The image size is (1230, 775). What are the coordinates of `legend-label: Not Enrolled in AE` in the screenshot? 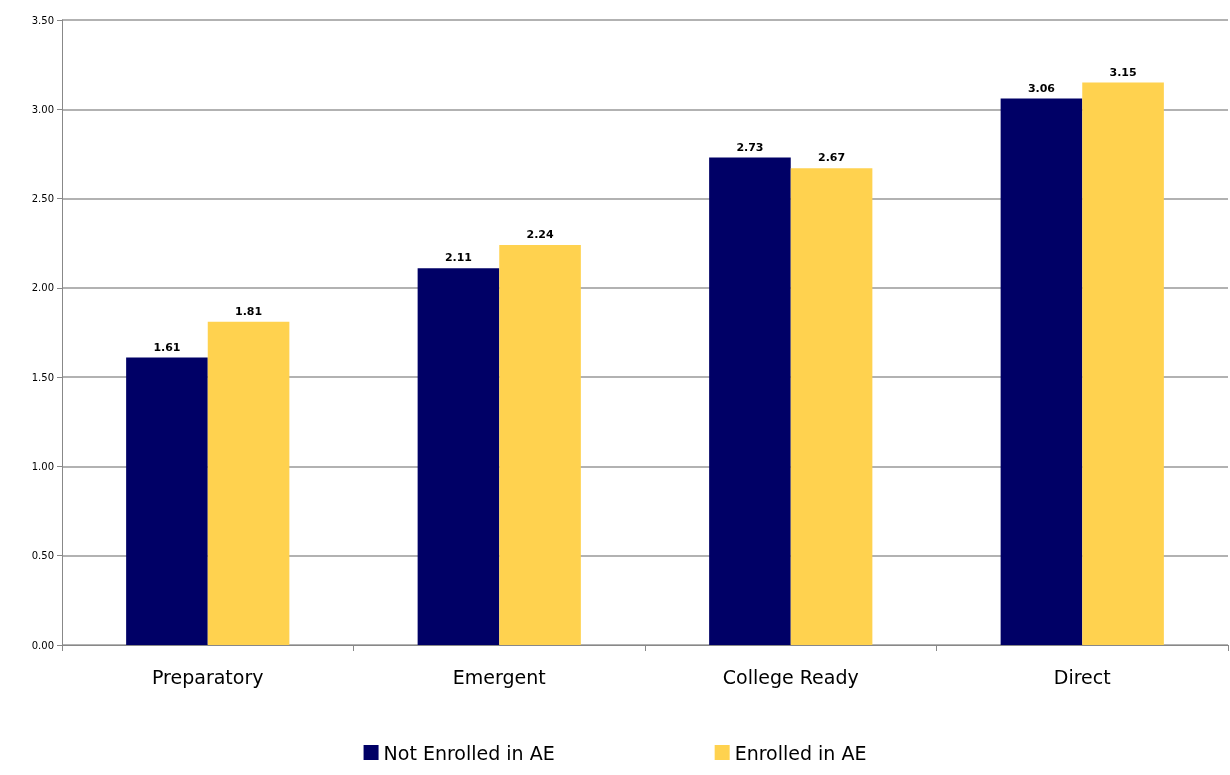 It's located at (469, 752).